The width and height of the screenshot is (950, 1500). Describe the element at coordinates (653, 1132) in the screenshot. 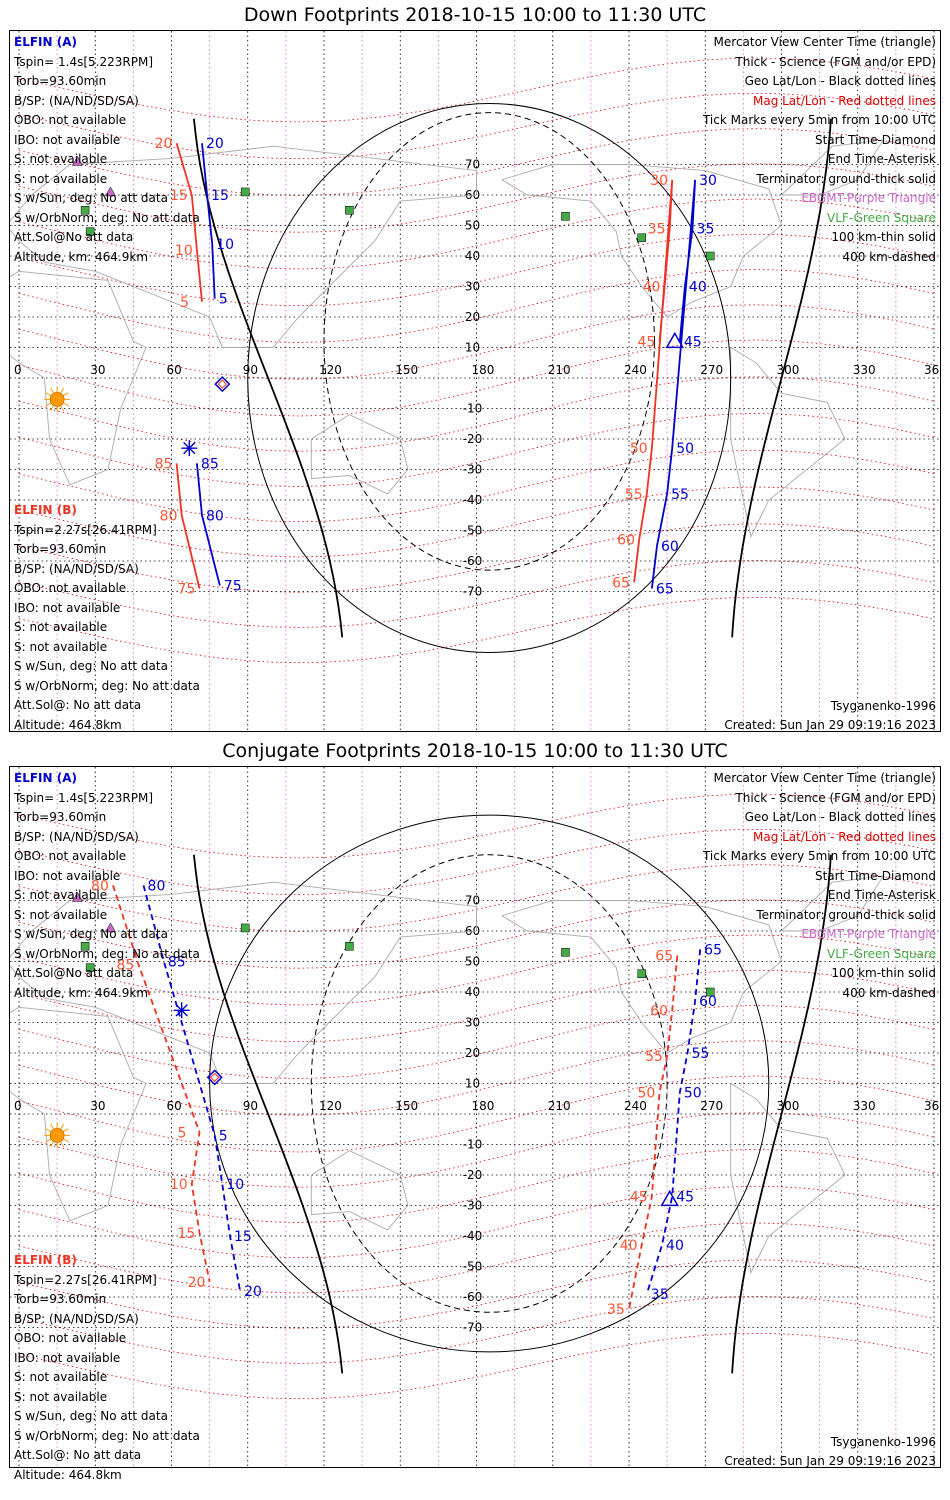

I see `elfin-b-track` at that location.